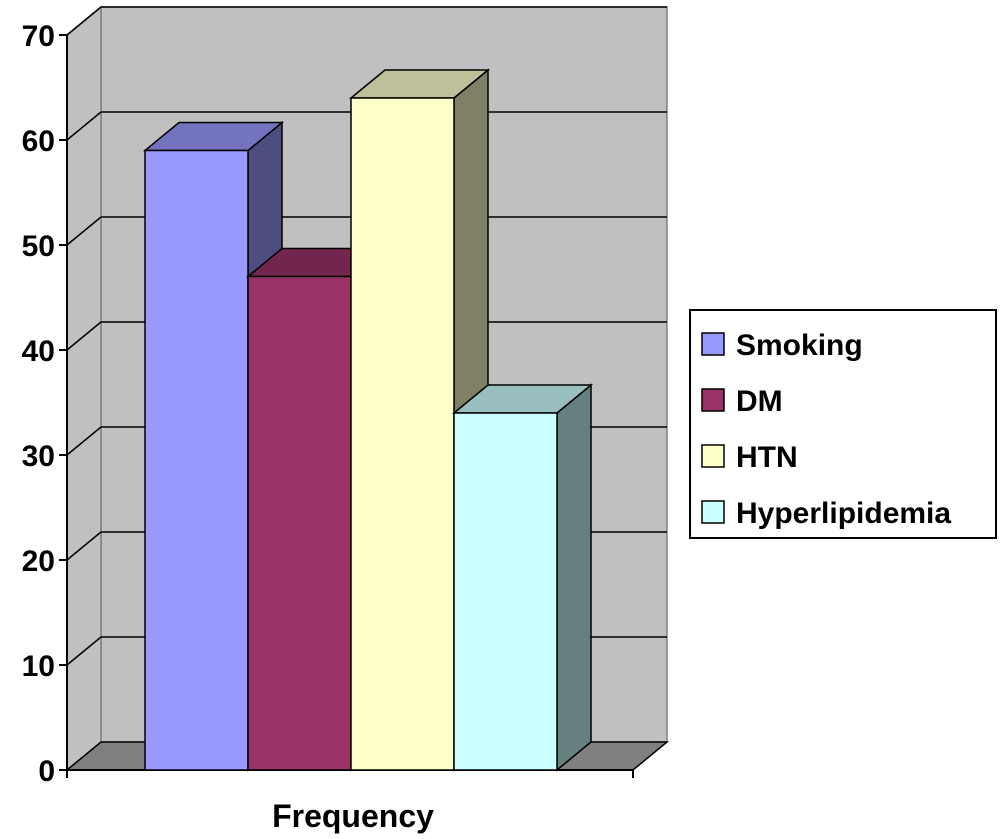  I want to click on legend-item-dm: DM, so click(742, 401).